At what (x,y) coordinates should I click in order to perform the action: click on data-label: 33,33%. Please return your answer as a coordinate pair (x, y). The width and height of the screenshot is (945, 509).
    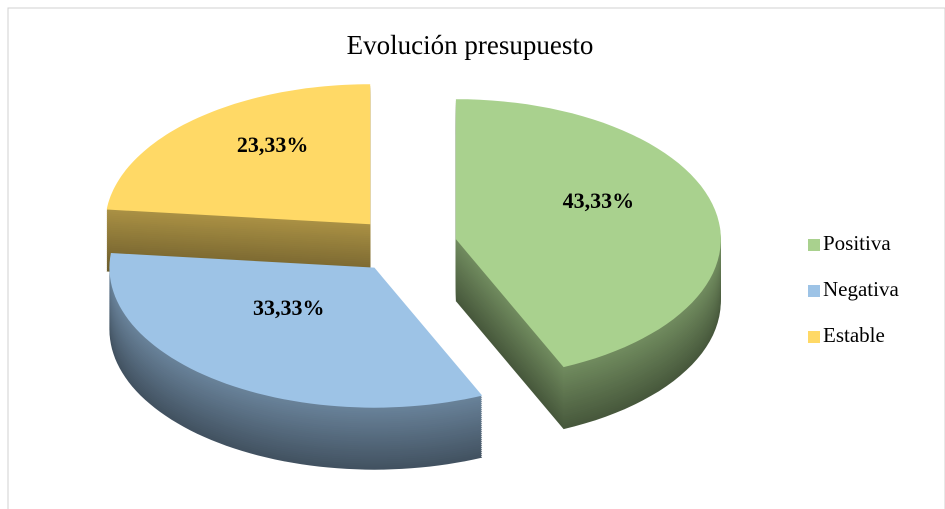
    Looking at the image, I should click on (289, 307).